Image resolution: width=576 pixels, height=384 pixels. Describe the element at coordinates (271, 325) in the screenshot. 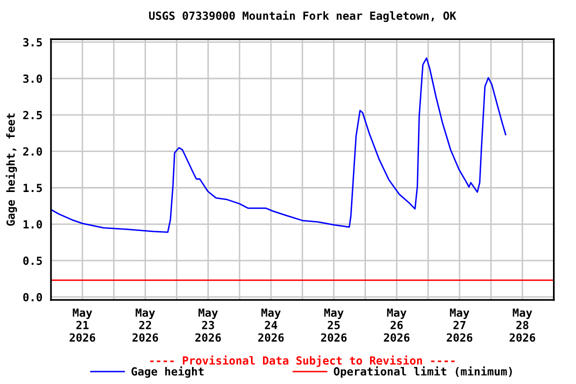

I see `x-tick-label: May 24 2026` at that location.